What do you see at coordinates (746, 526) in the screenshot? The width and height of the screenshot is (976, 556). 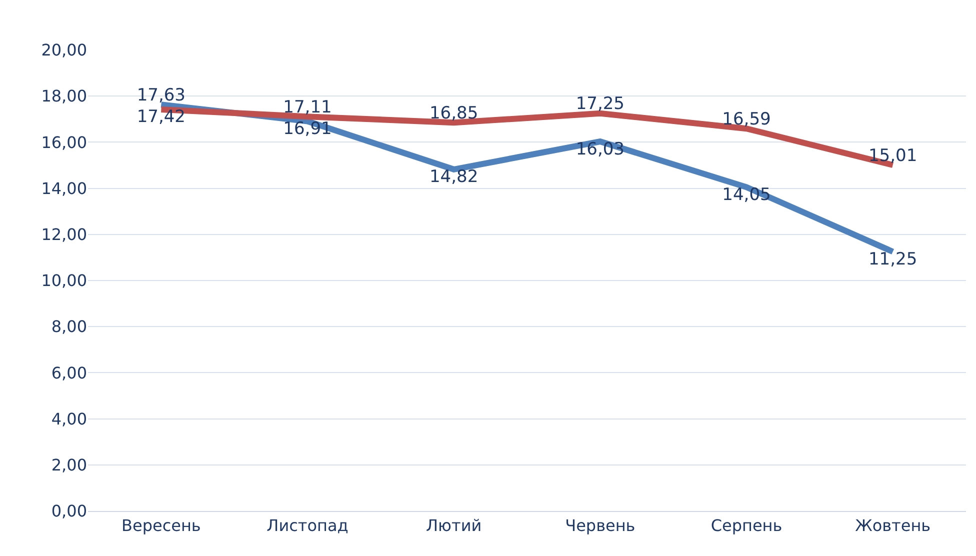 I see `x-tick-label: Серпень` at bounding box center [746, 526].